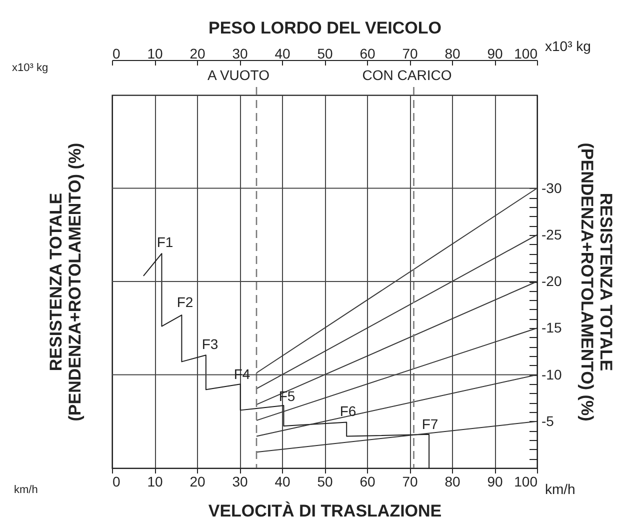 The width and height of the screenshot is (630, 528). I want to click on x2-tick-label: 70, so click(410, 54).